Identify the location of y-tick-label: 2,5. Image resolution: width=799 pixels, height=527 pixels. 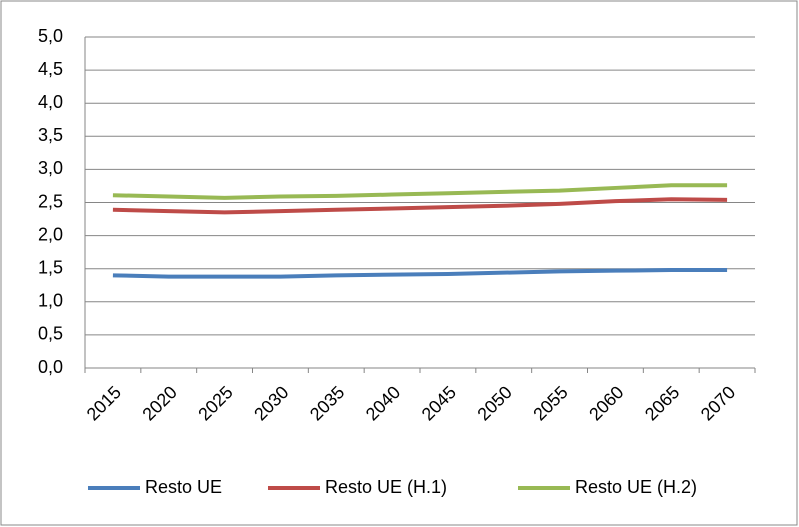
(50, 201).